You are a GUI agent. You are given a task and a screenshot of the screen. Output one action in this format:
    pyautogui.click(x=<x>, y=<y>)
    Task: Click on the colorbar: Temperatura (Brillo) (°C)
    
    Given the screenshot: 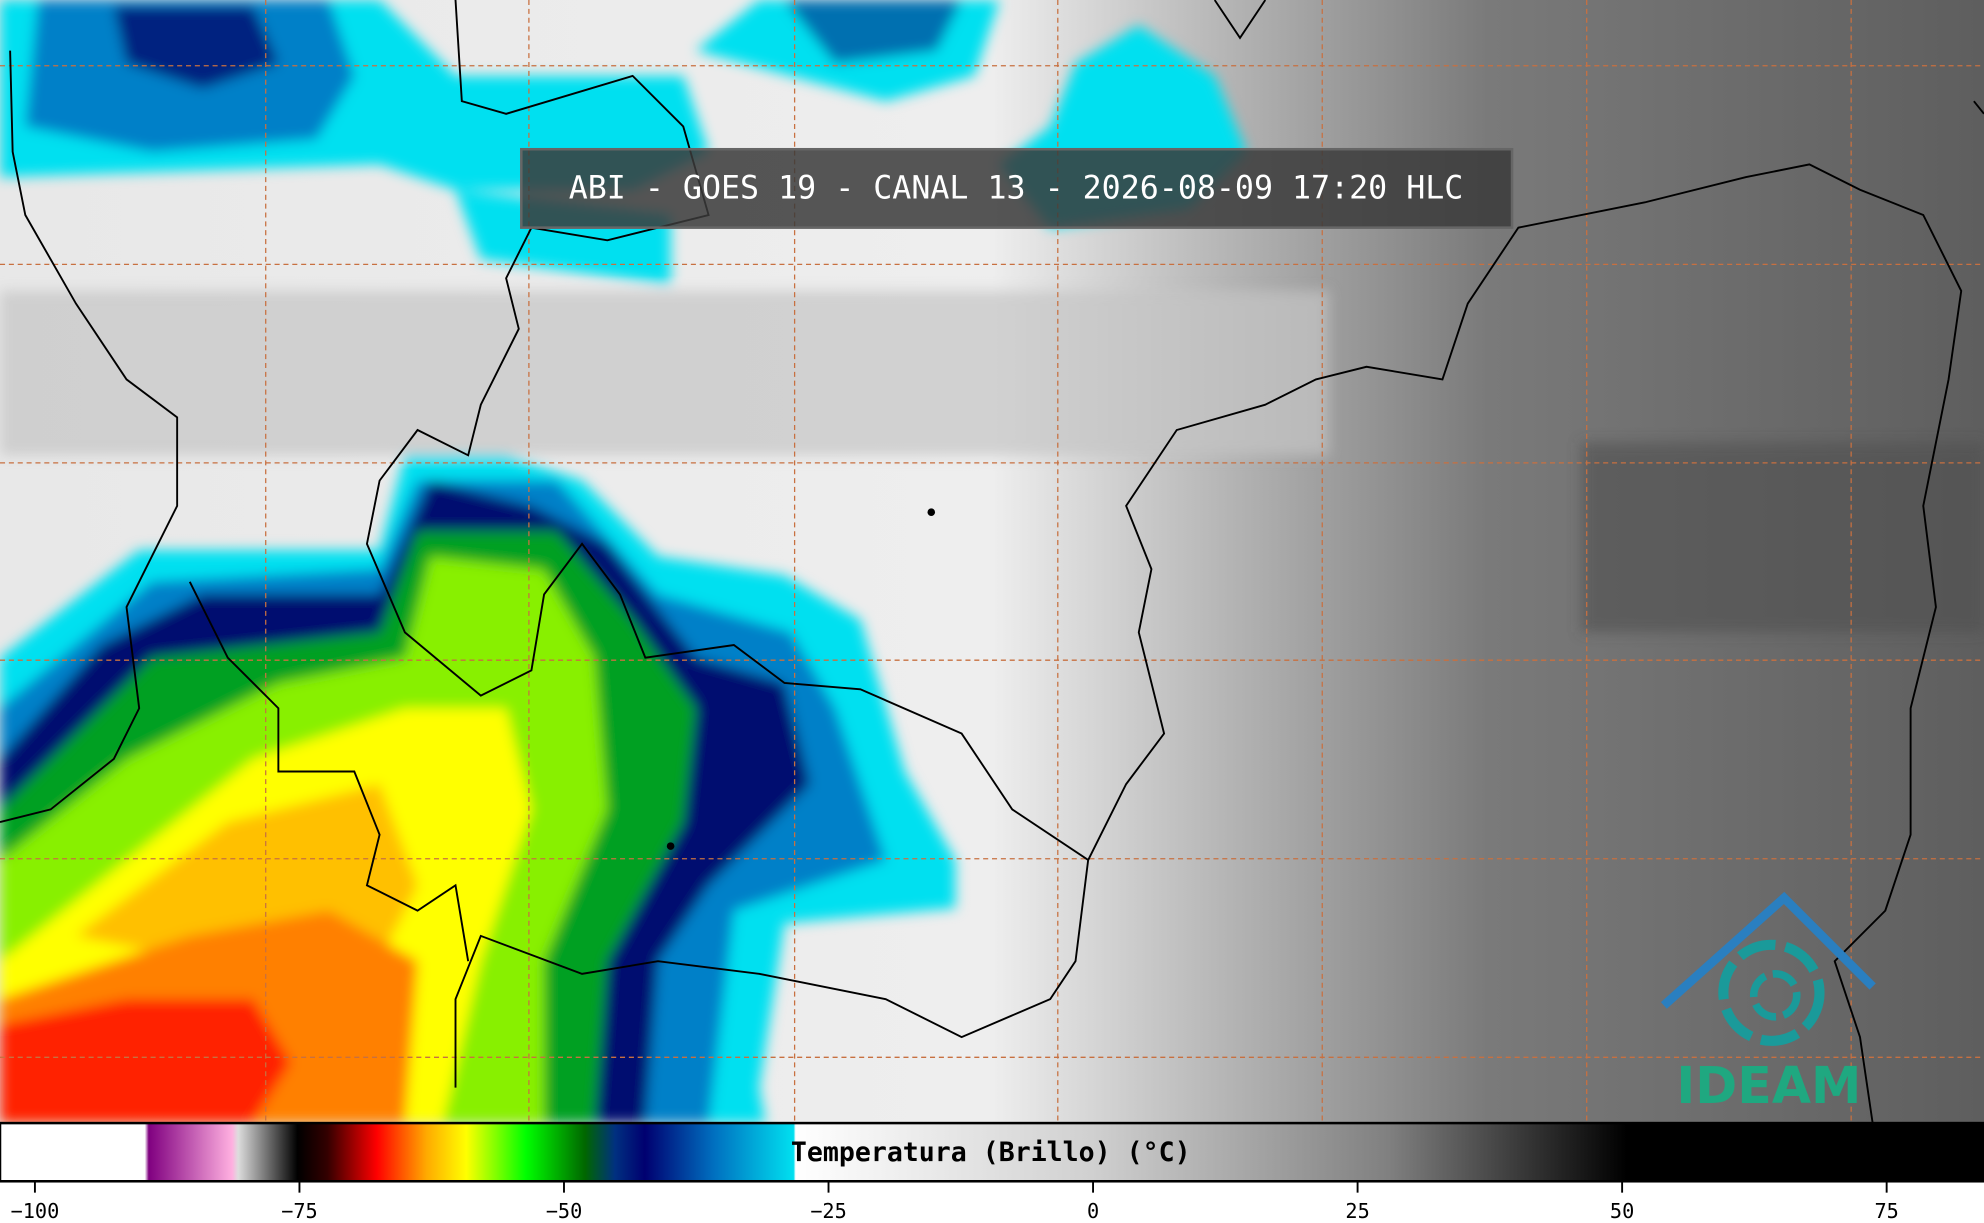 What is the action you would take?
    pyautogui.click(x=992, y=1152)
    